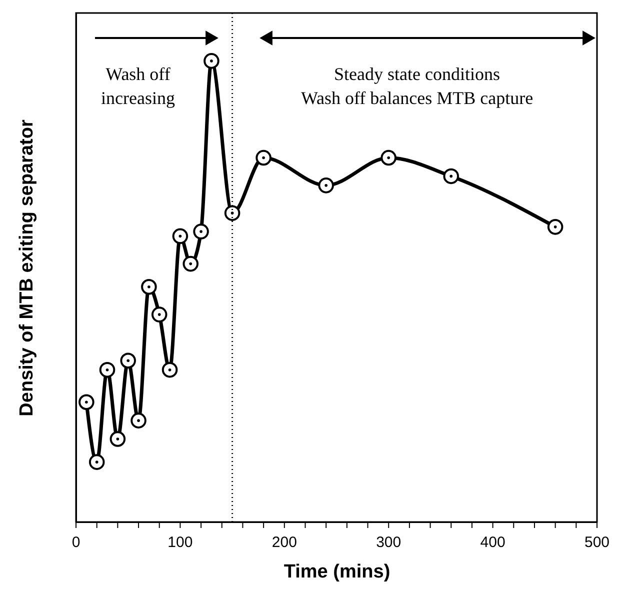 This screenshot has height=611, width=620. What do you see at coordinates (337, 572) in the screenshot?
I see `x-axis-title: Time (mins)` at bounding box center [337, 572].